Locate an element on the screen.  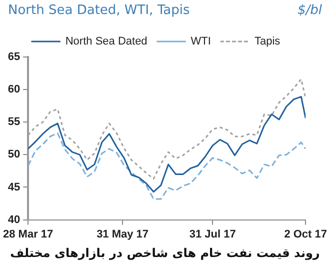
y-tick-label: 65 is located at coordinates (14, 57).